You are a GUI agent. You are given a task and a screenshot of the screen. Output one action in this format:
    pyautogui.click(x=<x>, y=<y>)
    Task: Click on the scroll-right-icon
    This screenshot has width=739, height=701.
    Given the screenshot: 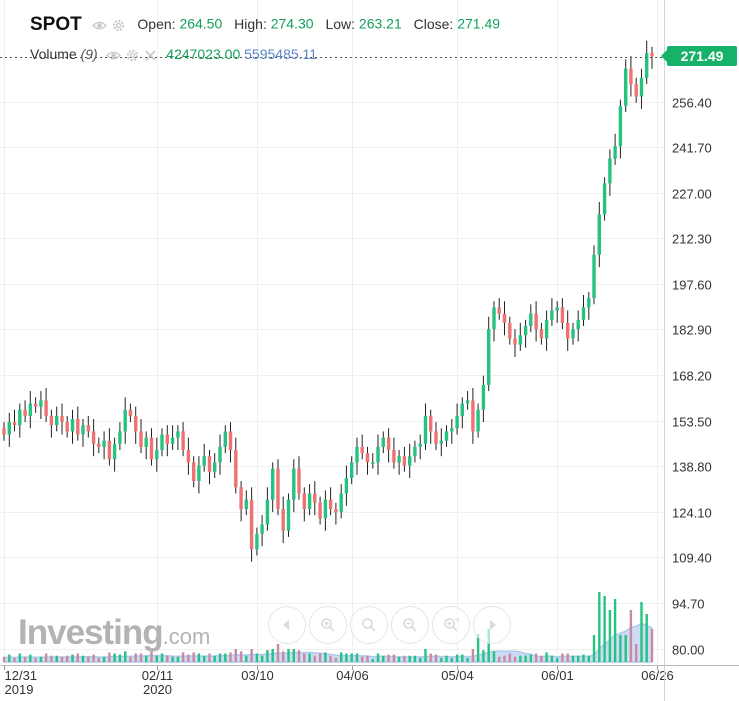 What is the action you would take?
    pyautogui.click(x=492, y=625)
    